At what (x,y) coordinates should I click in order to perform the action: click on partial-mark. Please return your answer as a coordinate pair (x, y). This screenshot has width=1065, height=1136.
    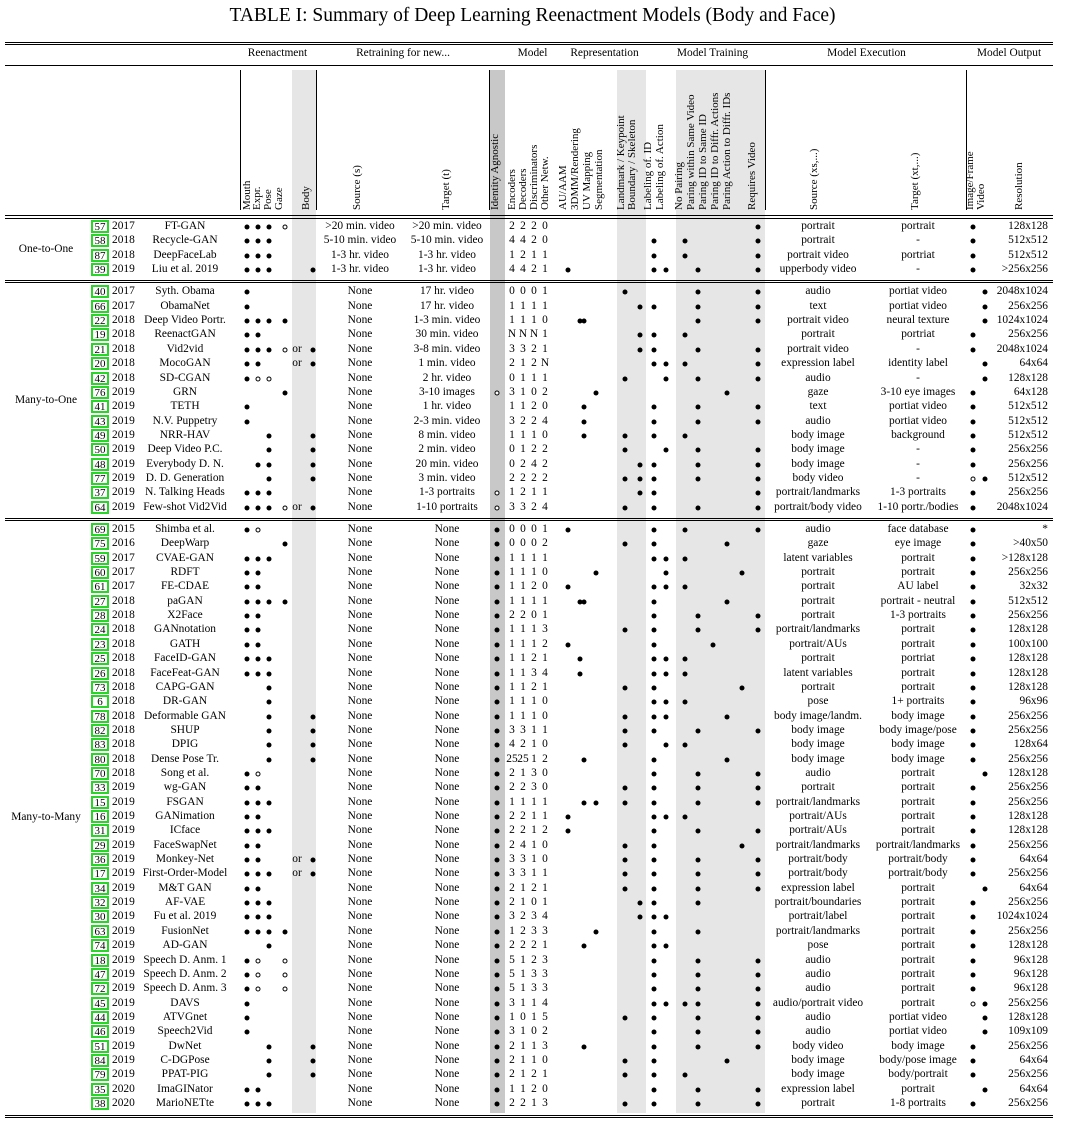
    Looking at the image, I should click on (258, 530).